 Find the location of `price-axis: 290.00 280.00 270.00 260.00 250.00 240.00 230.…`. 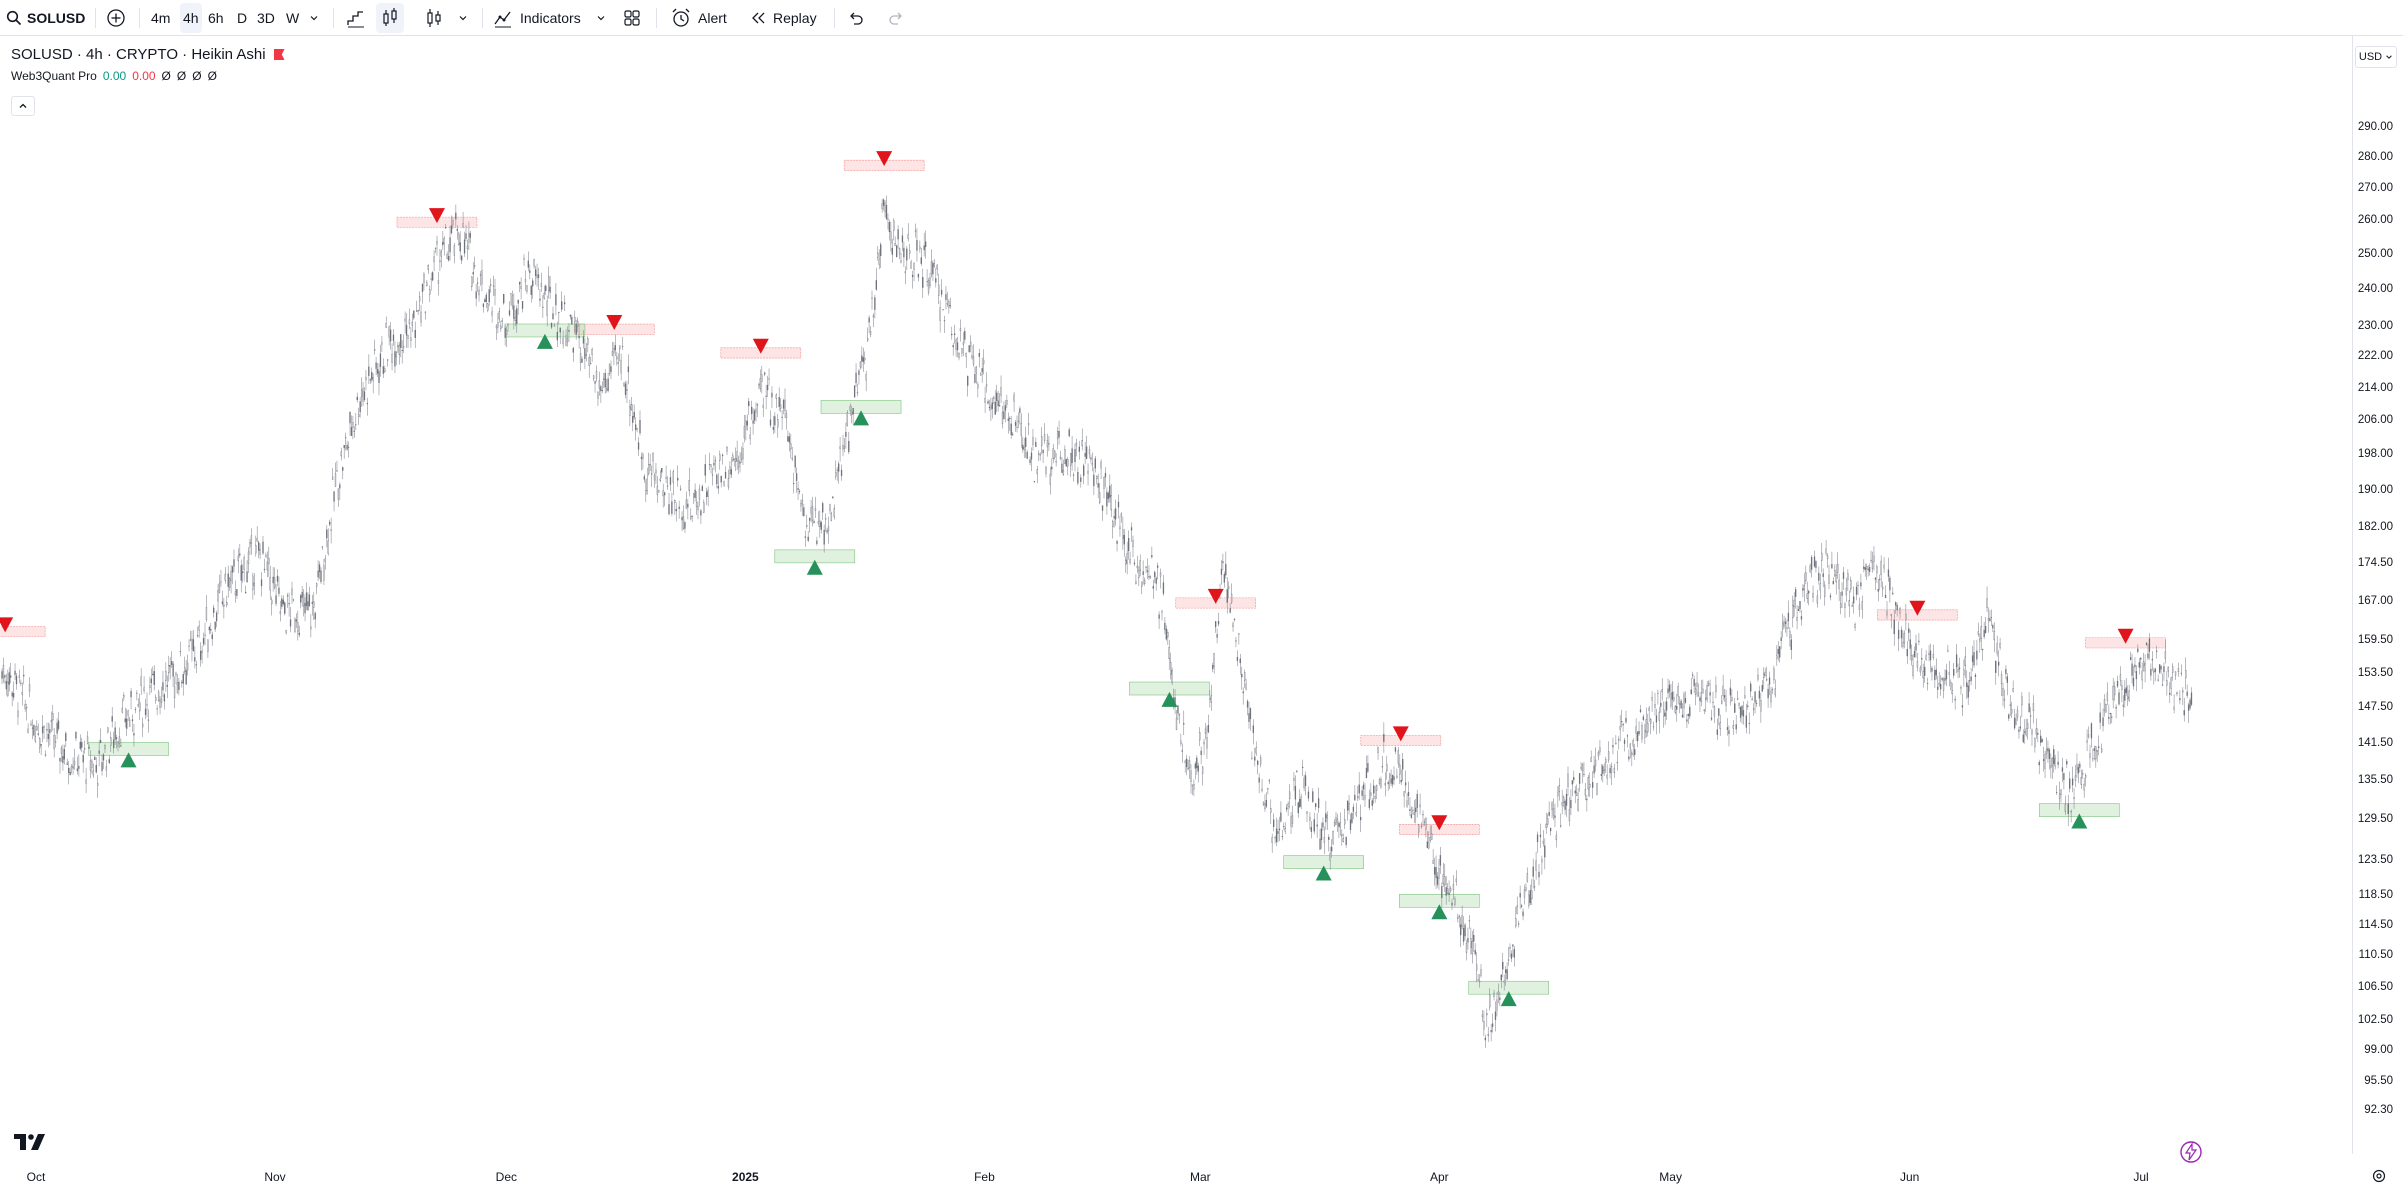

price-axis: 290.00 280.00 270.00 260.00 250.00 240.00 230.… is located at coordinates (2377, 595).